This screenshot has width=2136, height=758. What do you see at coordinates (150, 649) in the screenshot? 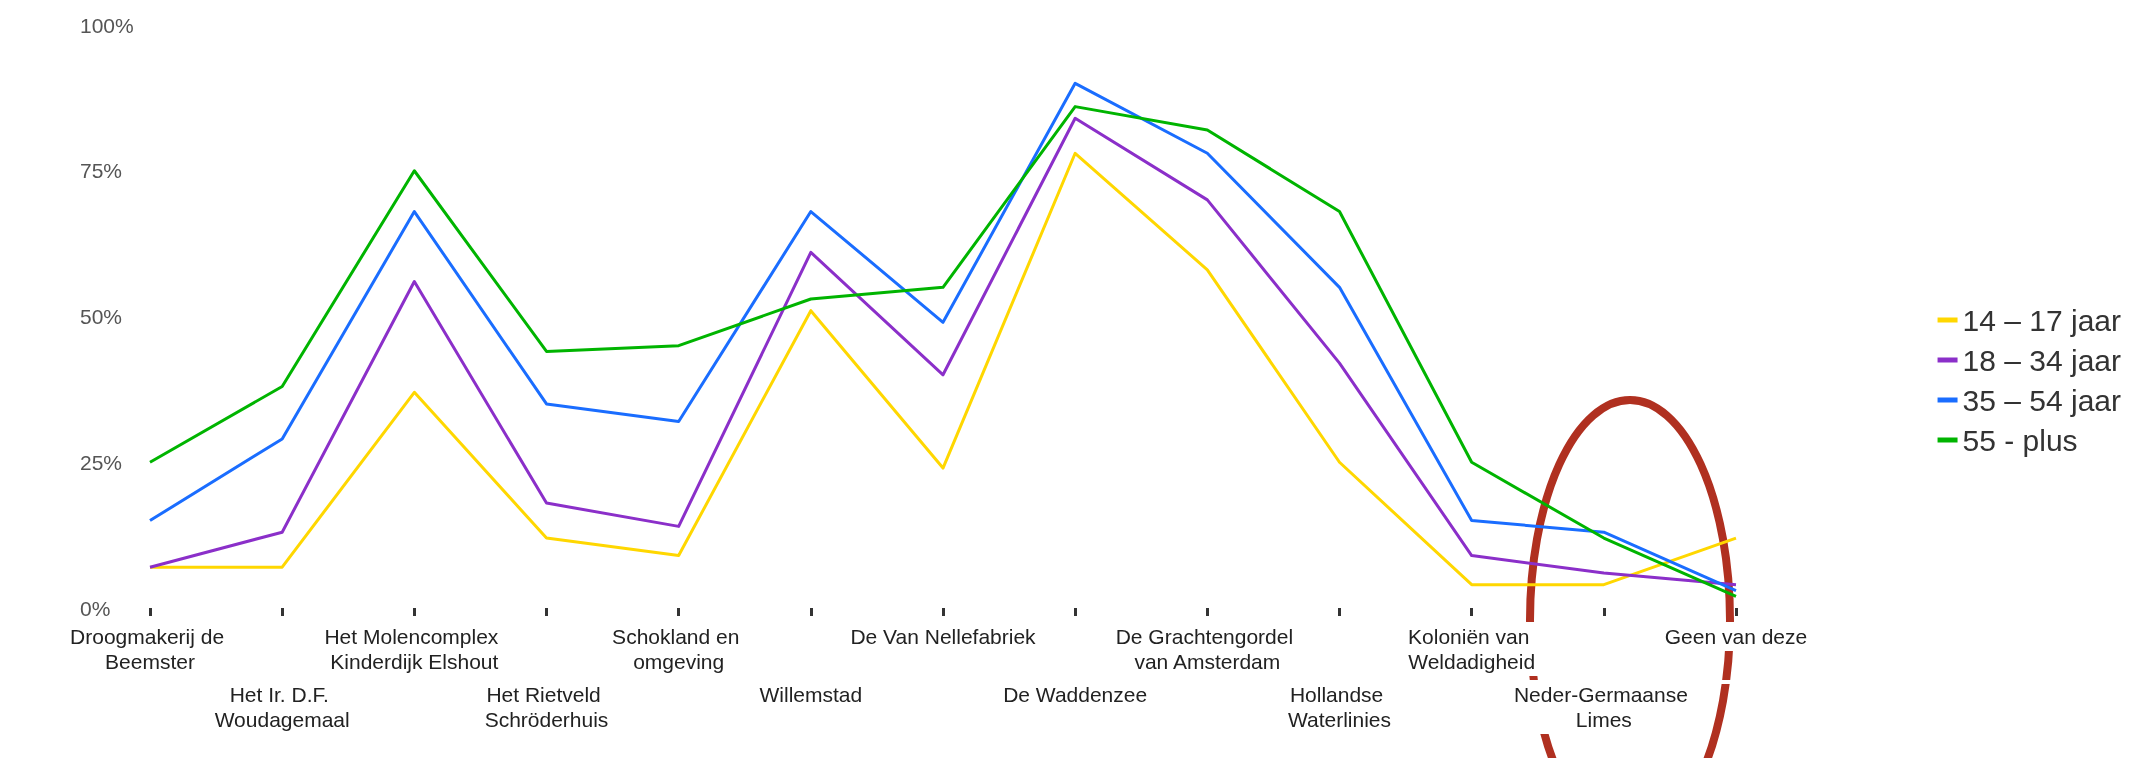
I see `x-tick-label: Droogmakerij de Beemster` at bounding box center [150, 649].